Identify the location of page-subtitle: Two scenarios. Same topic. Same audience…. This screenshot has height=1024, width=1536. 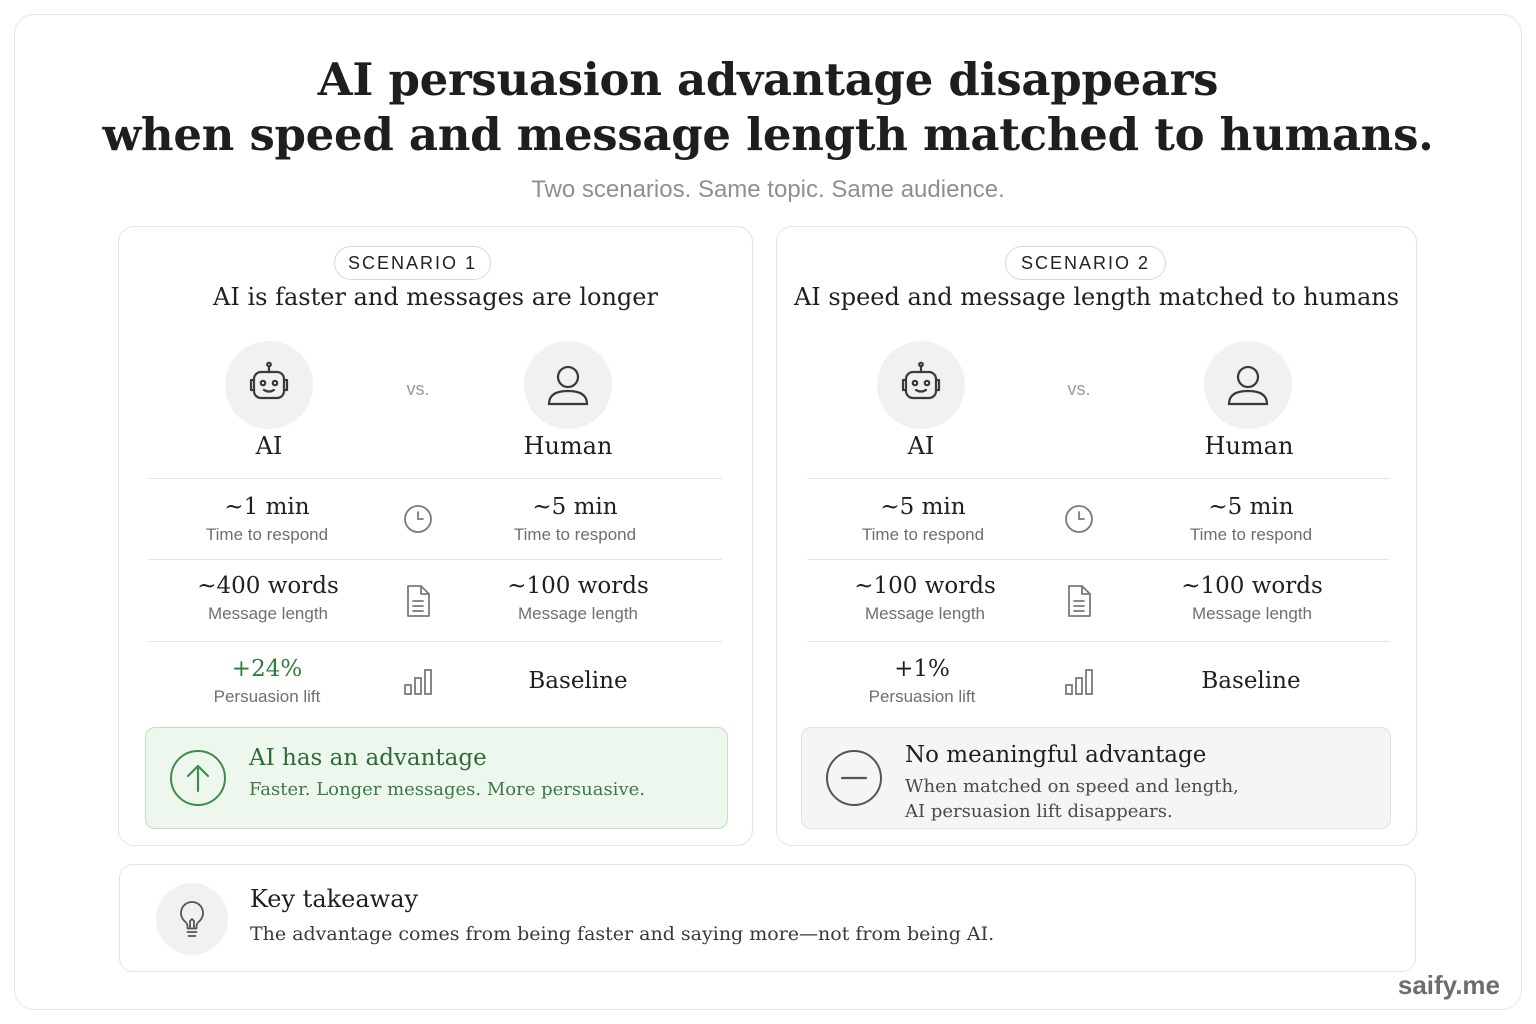
(768, 189).